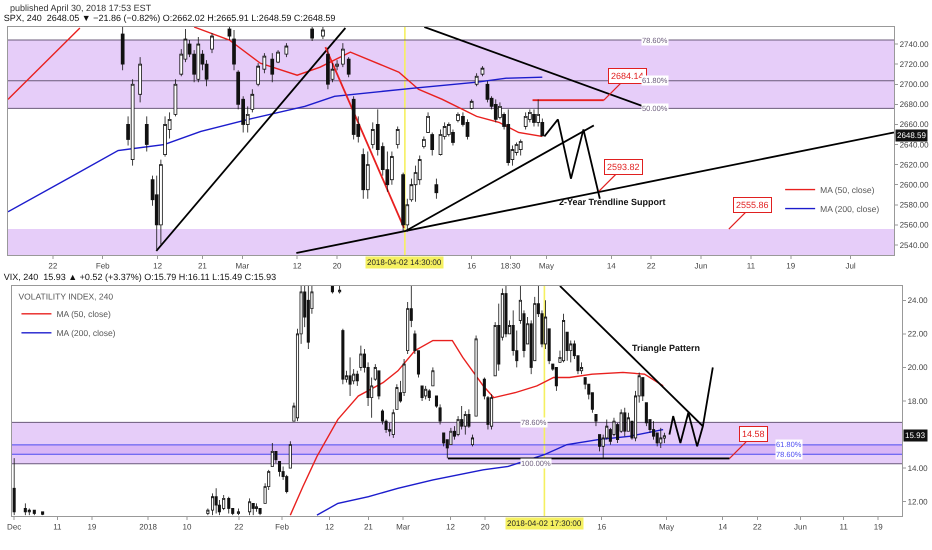  What do you see at coordinates (148, 527) in the screenshot?
I see `x-tick-label: 2018` at bounding box center [148, 527].